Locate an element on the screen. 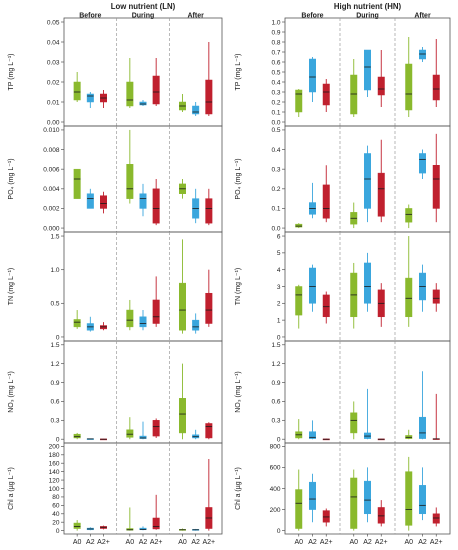 The image size is (458, 550). y-tick-label: 400 is located at coordinates (275, 489).